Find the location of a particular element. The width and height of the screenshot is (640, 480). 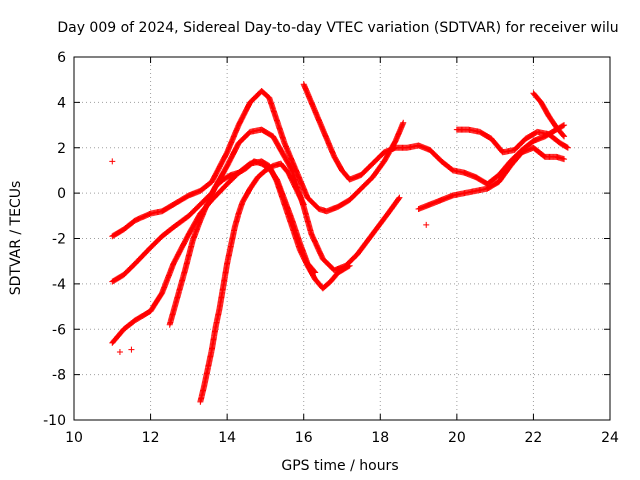

series-track-f is located at coordinates (434, 134).